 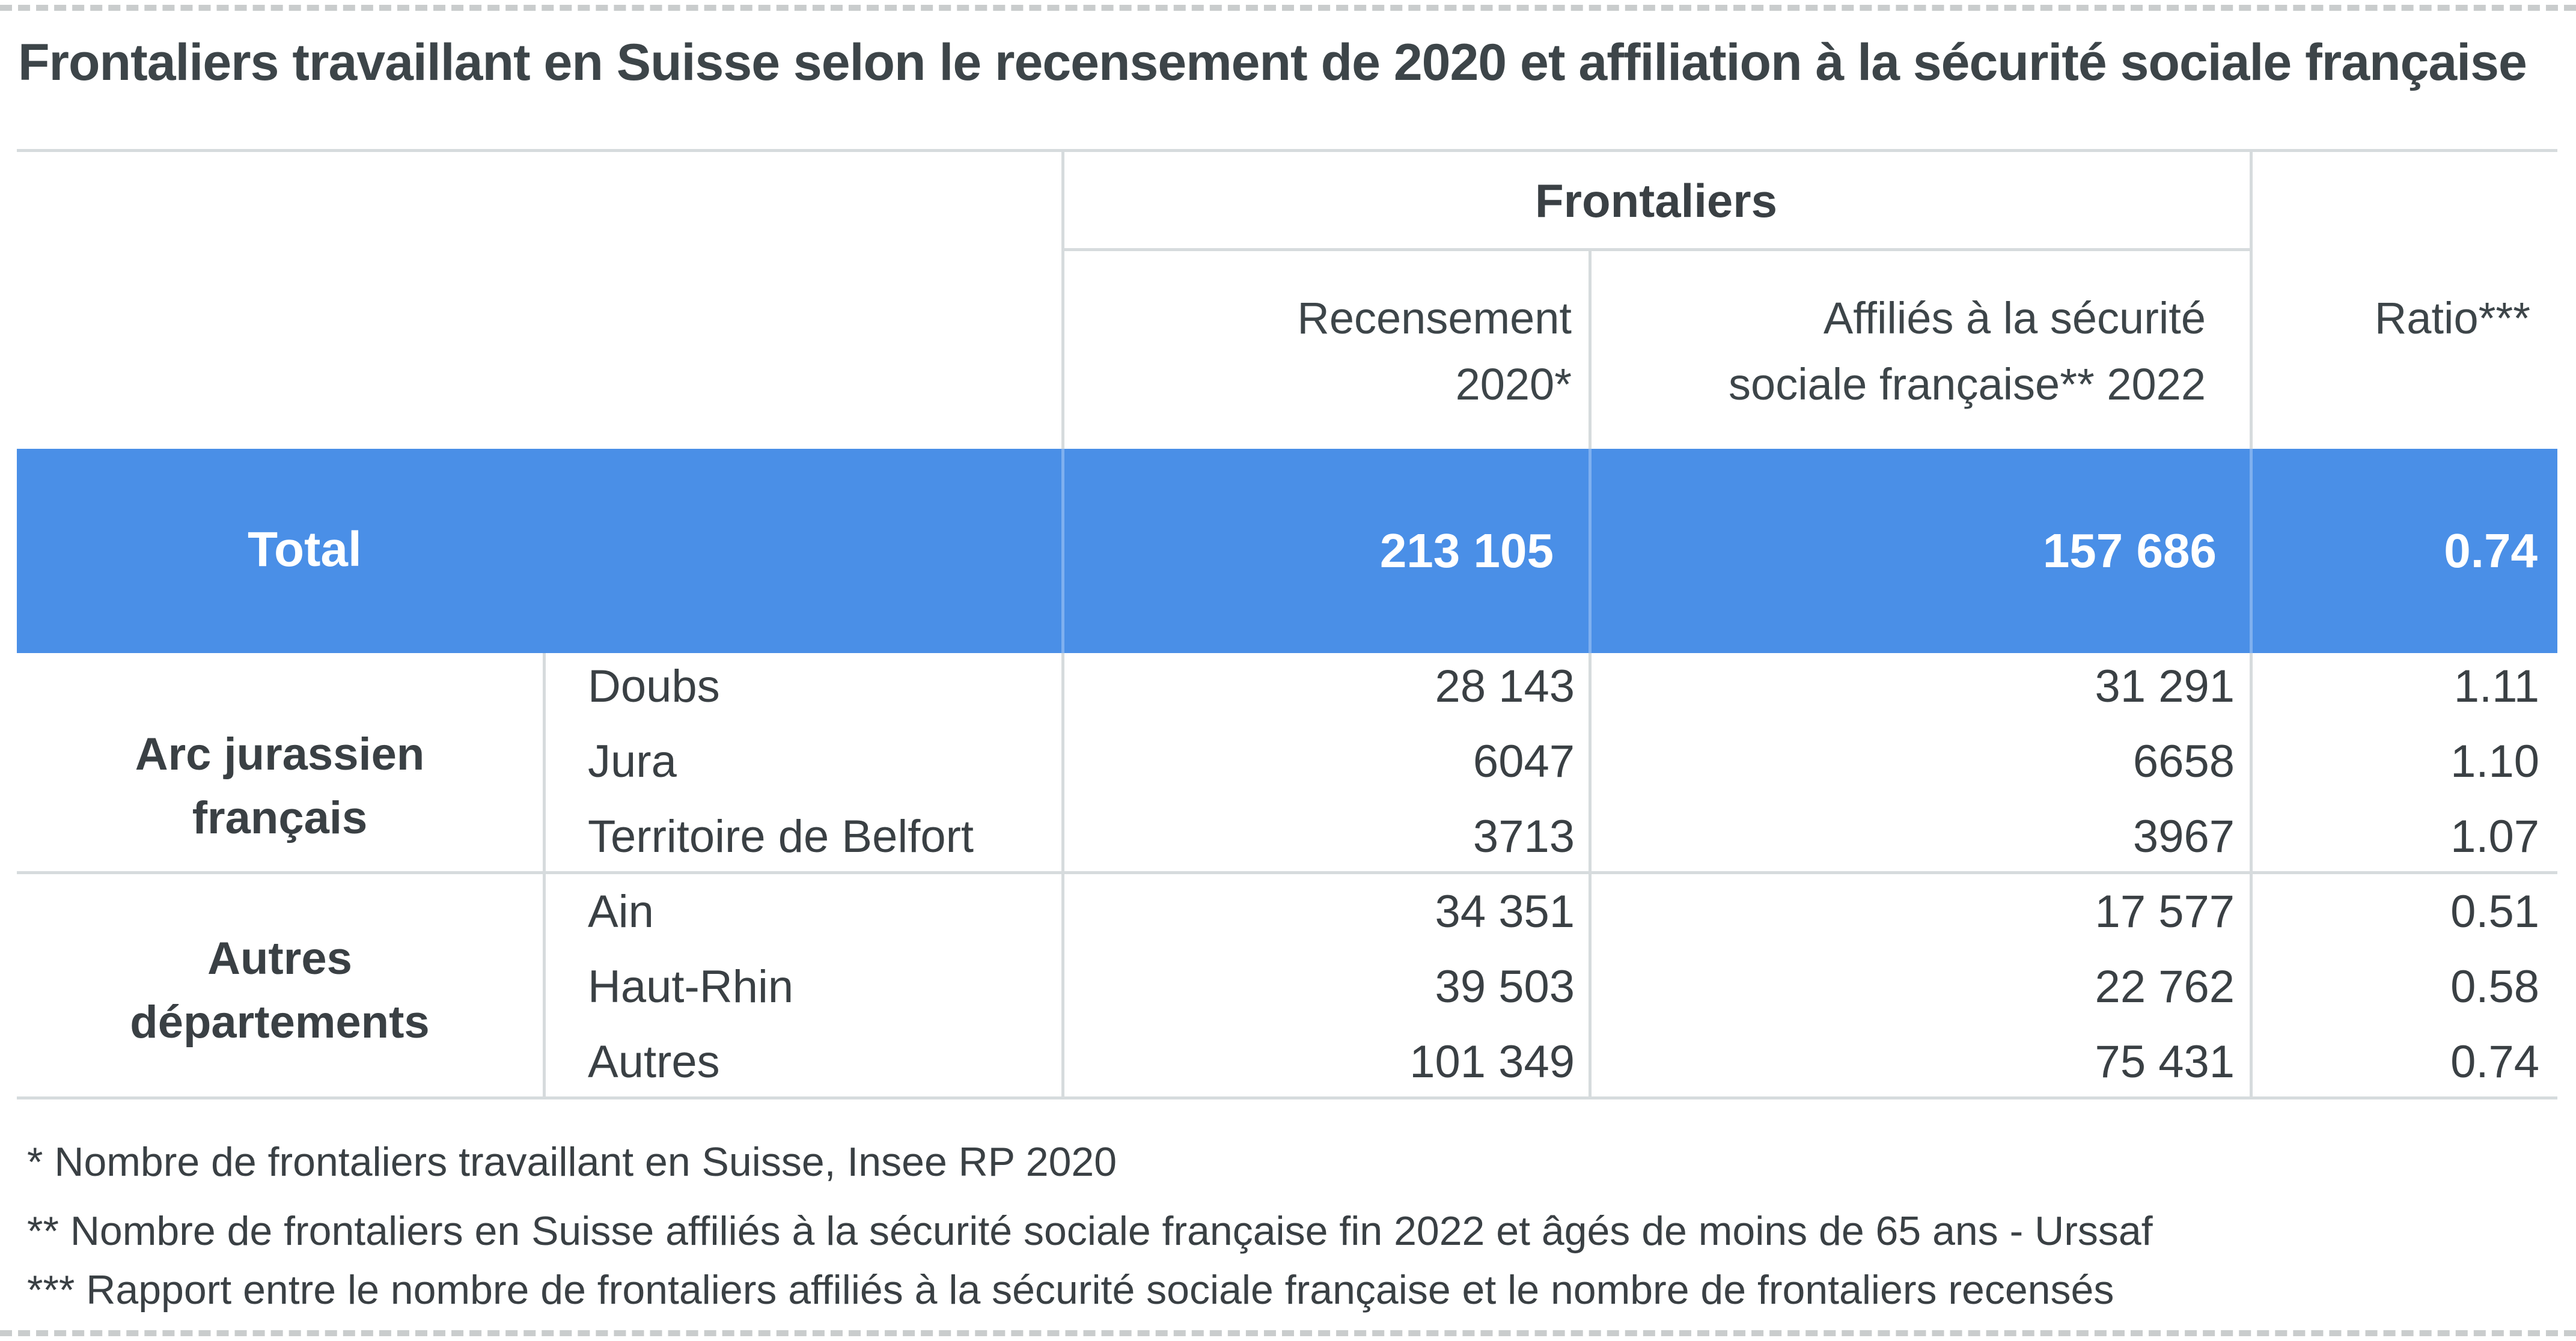 I want to click on total-label: Total, so click(x=305, y=549).